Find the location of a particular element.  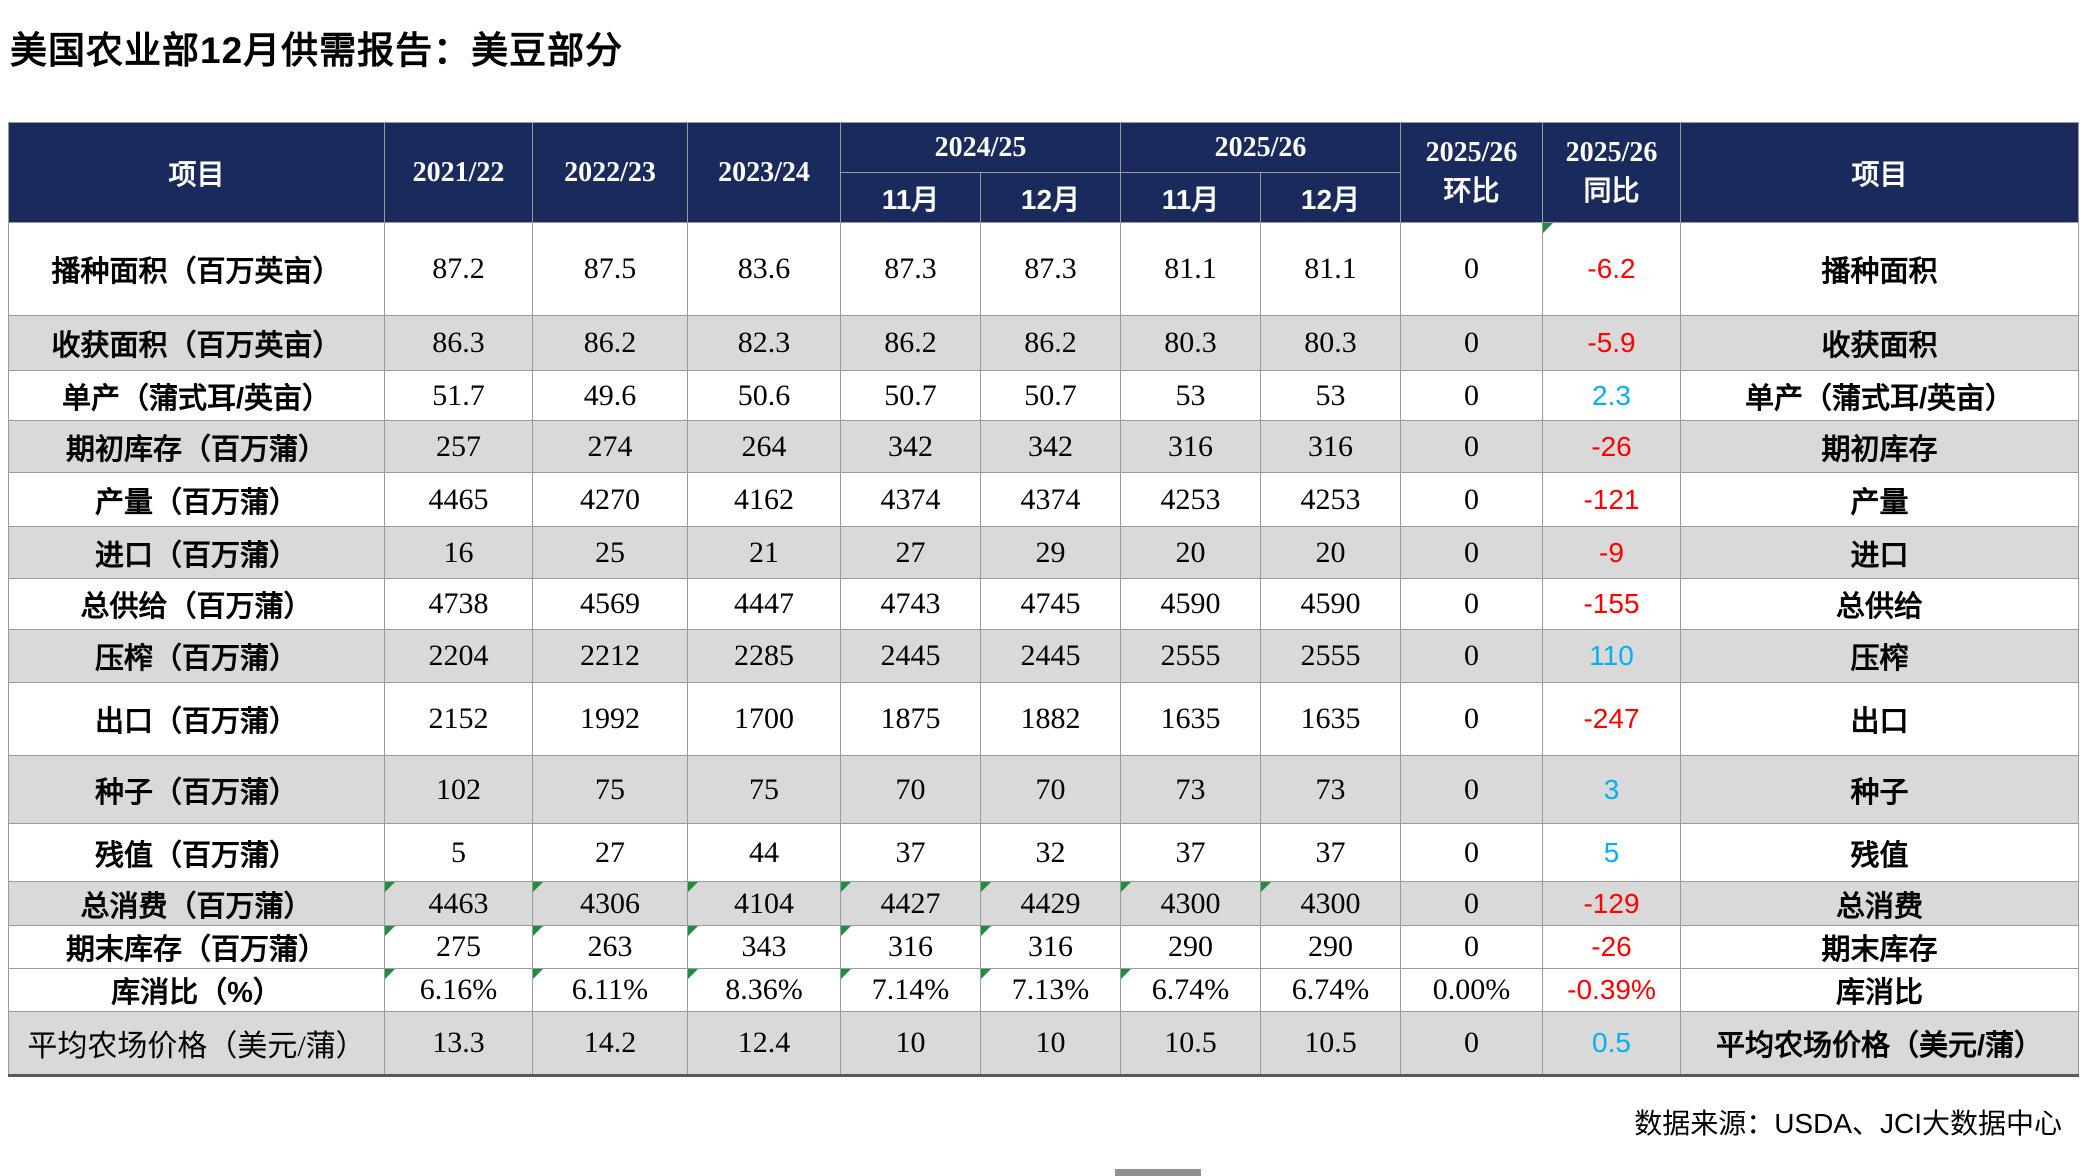

row-label-right: 总消费 is located at coordinates (1879, 903).